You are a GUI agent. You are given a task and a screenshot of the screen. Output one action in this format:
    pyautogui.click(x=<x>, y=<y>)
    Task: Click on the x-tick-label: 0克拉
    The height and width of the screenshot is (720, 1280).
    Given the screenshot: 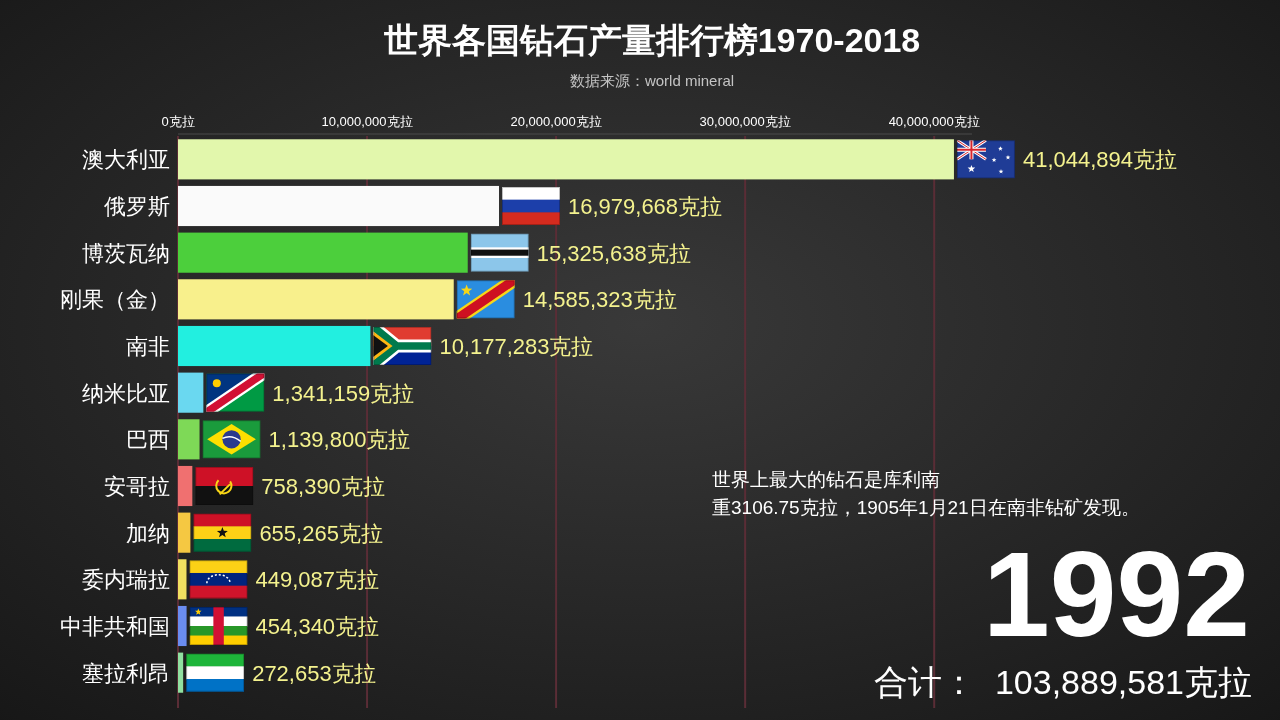 What is the action you would take?
    pyautogui.click(x=178, y=121)
    